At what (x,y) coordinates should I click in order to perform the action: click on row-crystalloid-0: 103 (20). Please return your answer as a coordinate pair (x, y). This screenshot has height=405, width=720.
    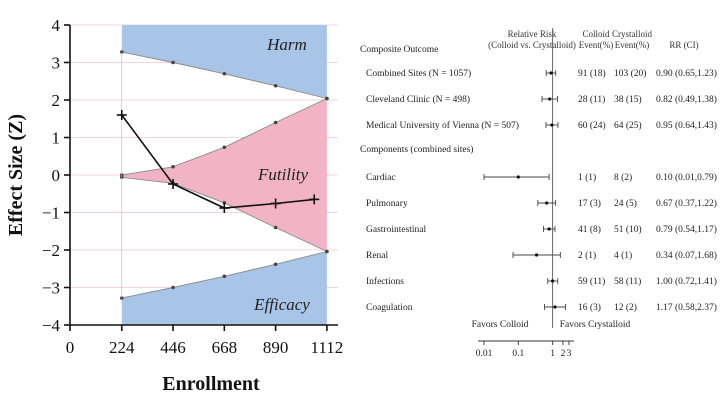
    Looking at the image, I should click on (630, 73).